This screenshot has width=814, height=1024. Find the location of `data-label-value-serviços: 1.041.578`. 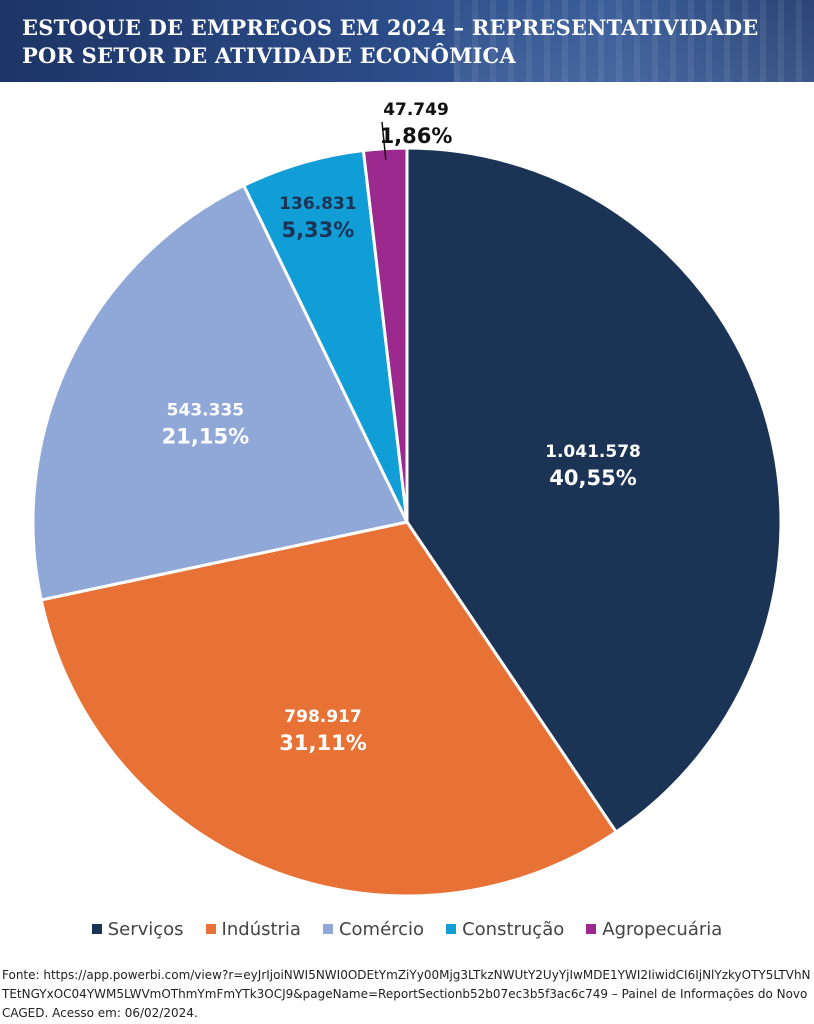

data-label-value-serviços: 1.041.578 is located at coordinates (593, 452).